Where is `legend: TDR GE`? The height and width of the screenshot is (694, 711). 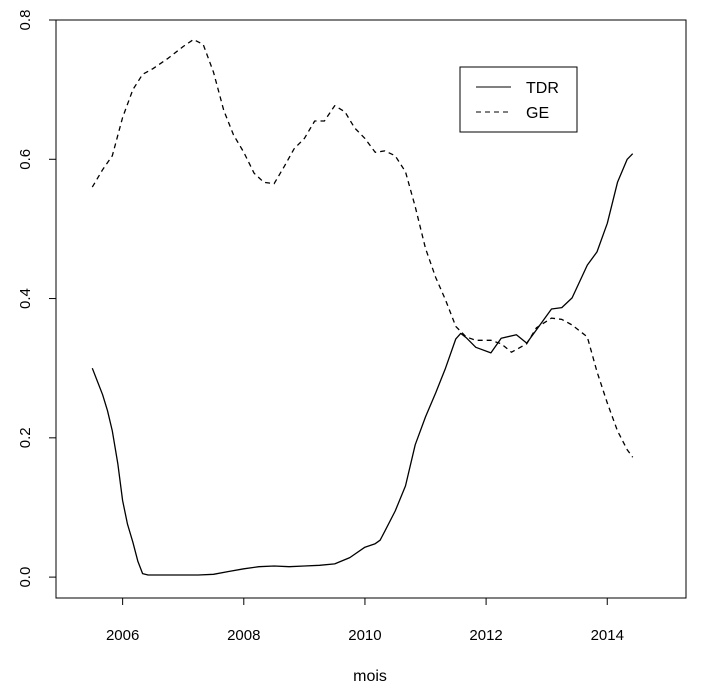
legend: TDR GE is located at coordinates (518, 99).